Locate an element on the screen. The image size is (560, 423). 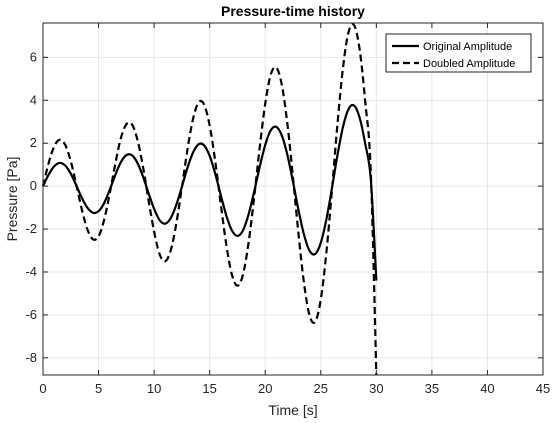
legend-box is located at coordinates (458, 53).